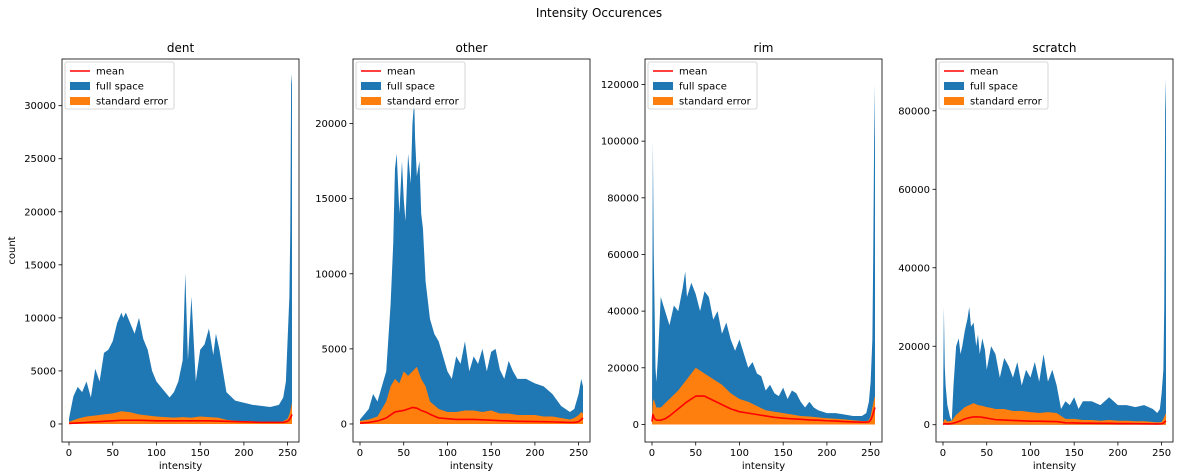 The height and width of the screenshot is (476, 1182). Describe the element at coordinates (599, 13) in the screenshot. I see `figure-suptitle: Intensity Occurences` at that location.